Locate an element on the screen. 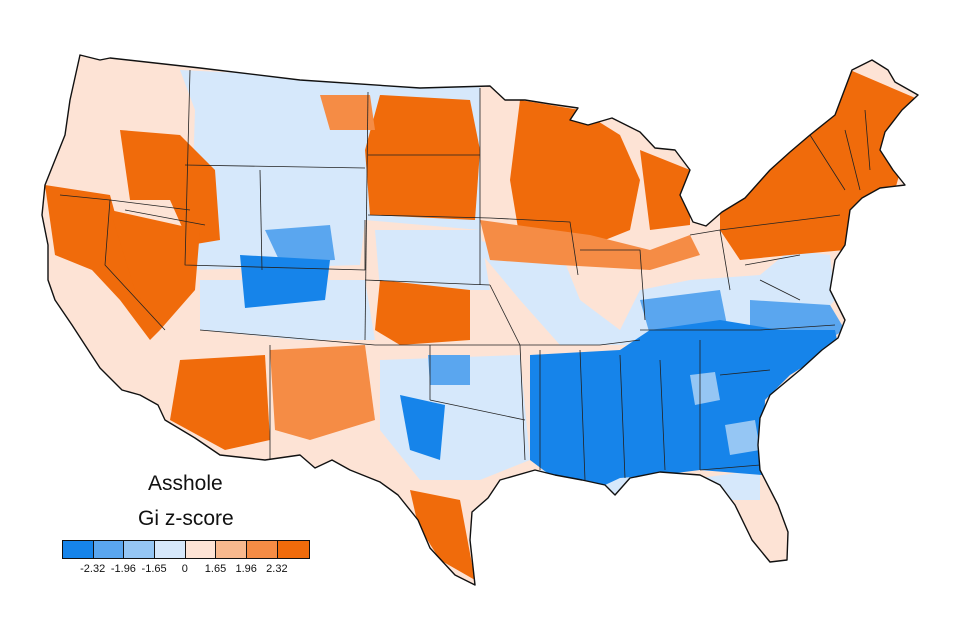 Image resolution: width=960 pixels, height=640 pixels. legend-title: Gi z-score is located at coordinates (186, 518).